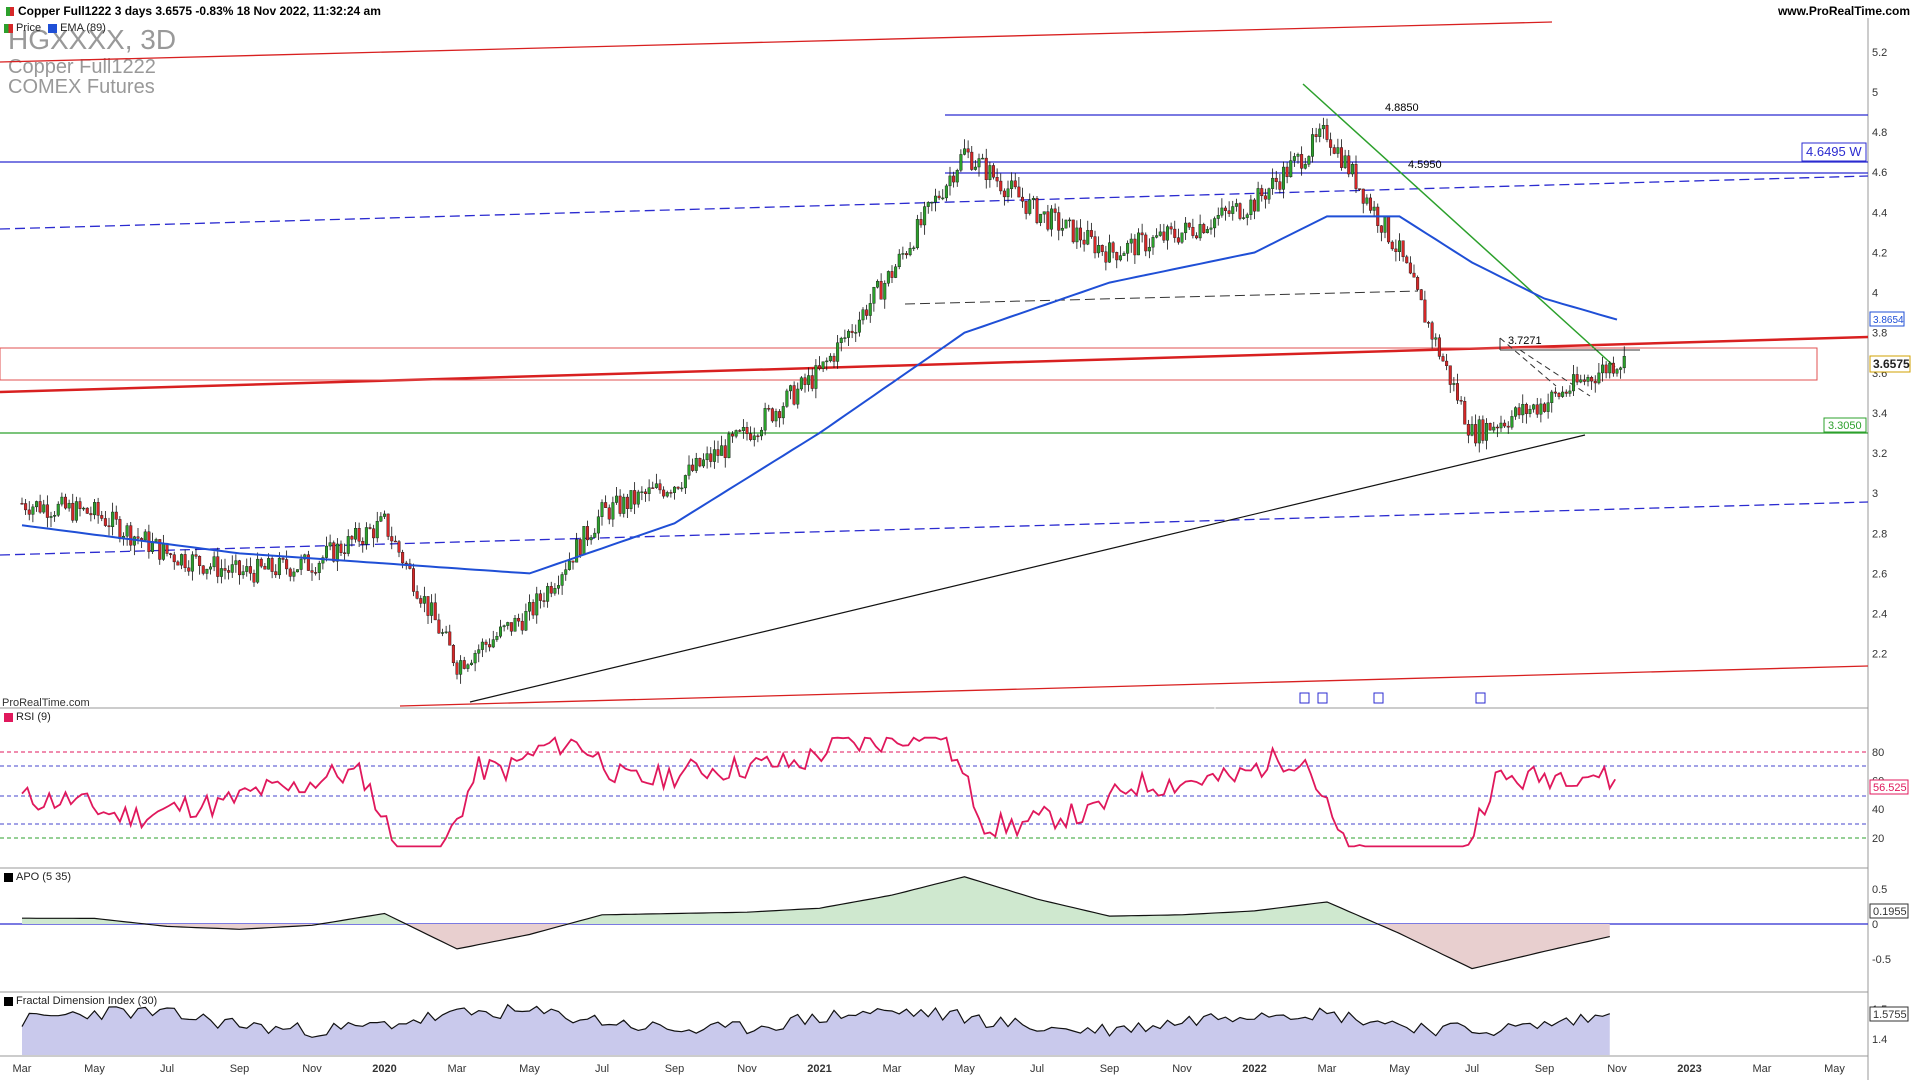 Image resolution: width=1920 pixels, height=1080 pixels. What do you see at coordinates (22, 1069) in the screenshot?
I see `time-tick-label: Mar` at bounding box center [22, 1069].